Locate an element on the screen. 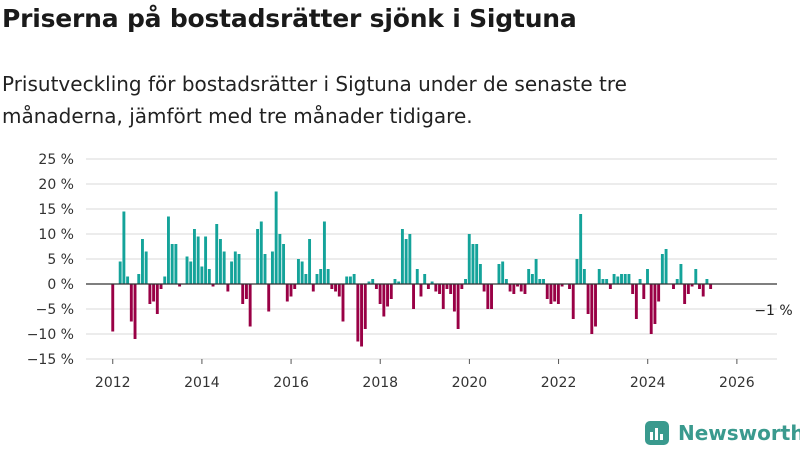  y-tick-label: 25 % is located at coordinates (56, 160).